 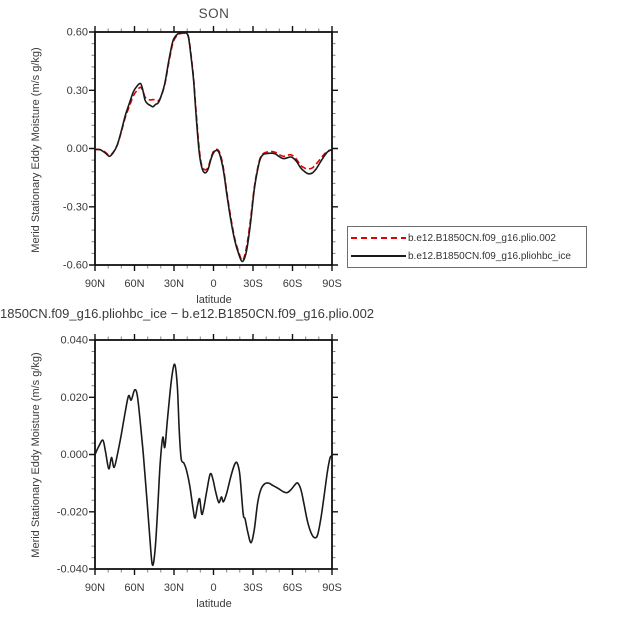 I want to click on y-tick-label: 0.30, so click(x=77, y=91).